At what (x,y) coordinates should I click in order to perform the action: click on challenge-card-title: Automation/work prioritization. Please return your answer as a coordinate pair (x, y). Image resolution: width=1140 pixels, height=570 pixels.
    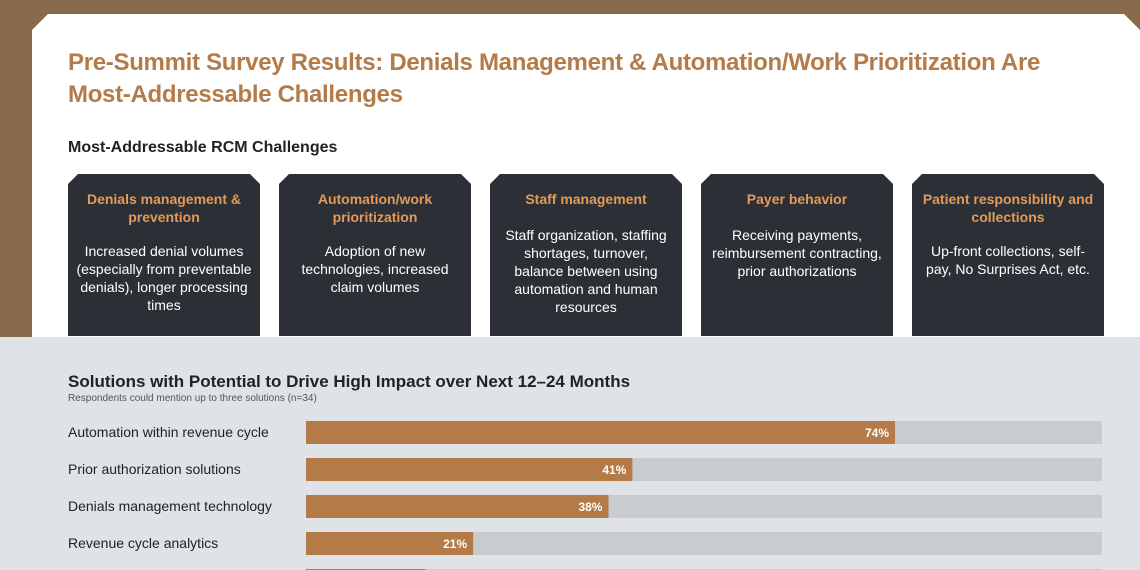
    Looking at the image, I should click on (375, 208).